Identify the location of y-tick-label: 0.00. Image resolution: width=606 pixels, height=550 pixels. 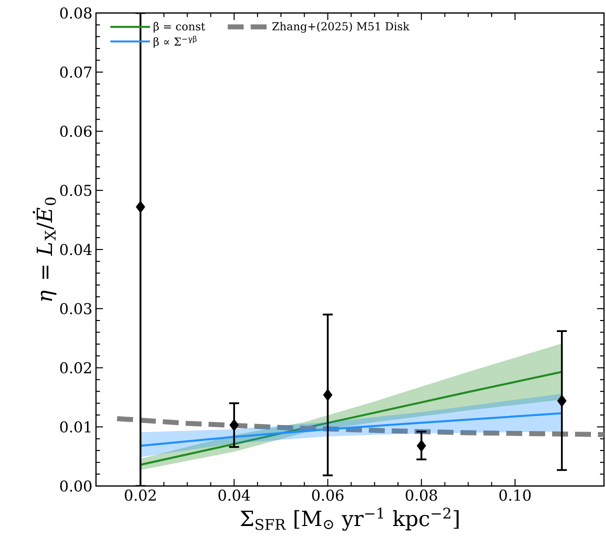
(76, 486).